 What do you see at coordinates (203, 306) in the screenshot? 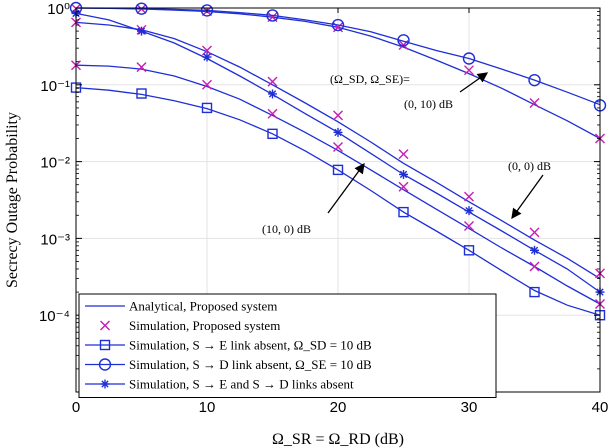
I see `legend-label: Analytical, Proposed system` at bounding box center [203, 306].